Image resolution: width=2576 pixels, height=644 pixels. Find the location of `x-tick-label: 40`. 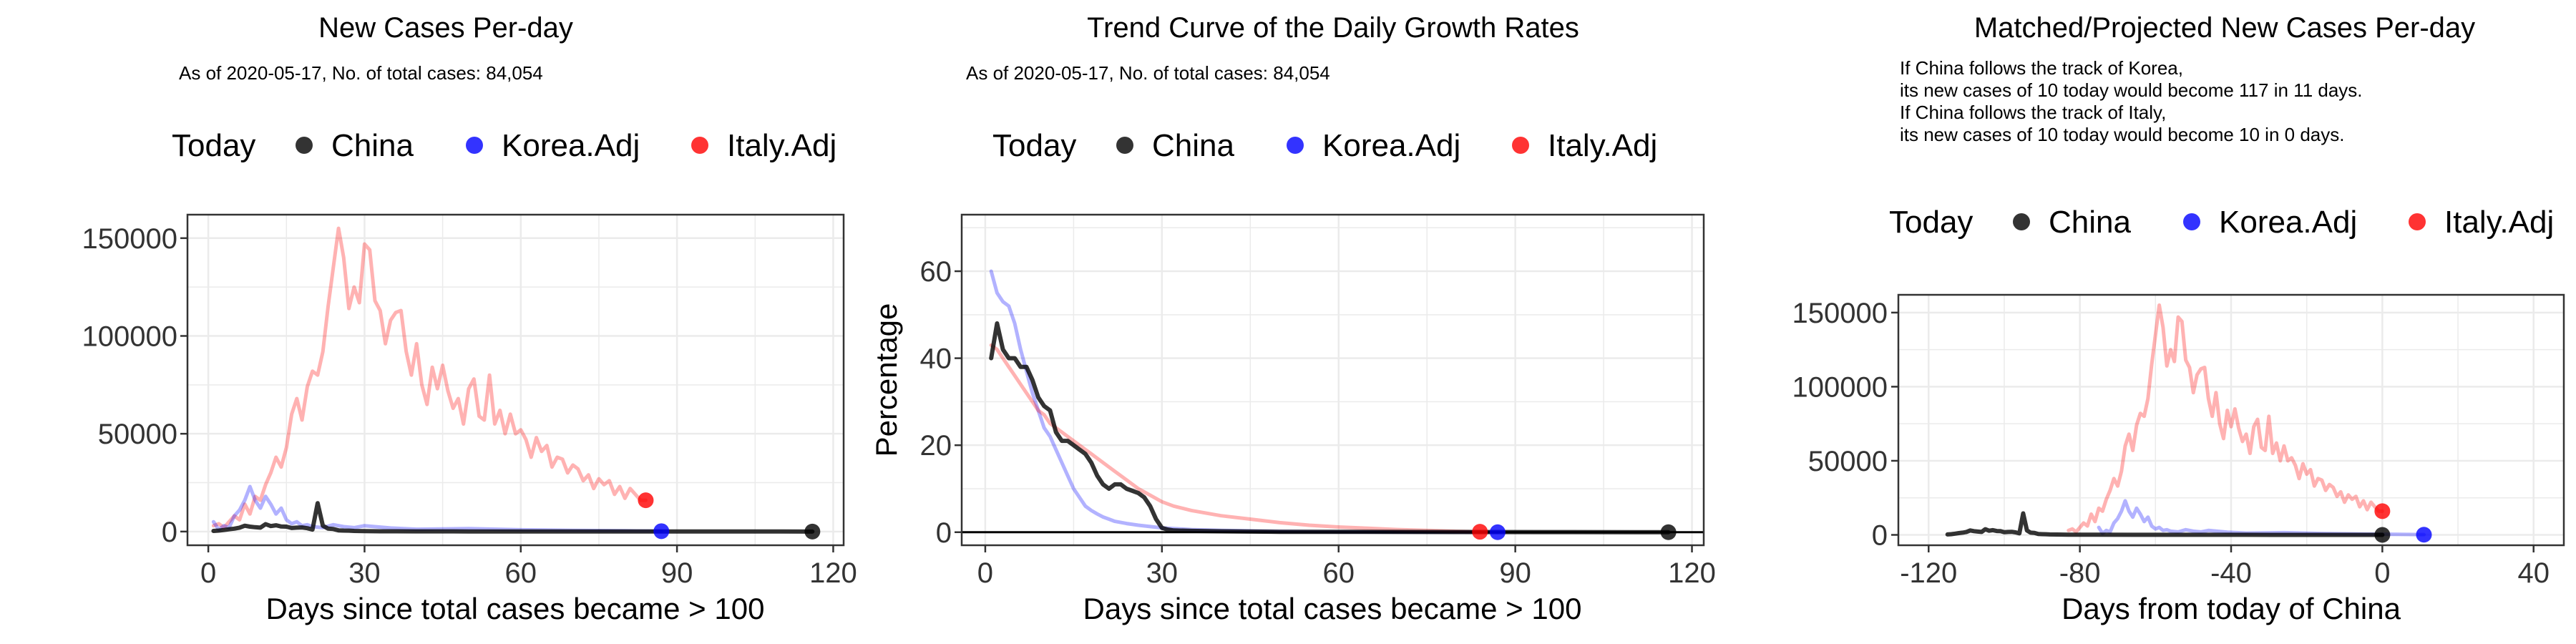

x-tick-label: 40 is located at coordinates (2533, 573).